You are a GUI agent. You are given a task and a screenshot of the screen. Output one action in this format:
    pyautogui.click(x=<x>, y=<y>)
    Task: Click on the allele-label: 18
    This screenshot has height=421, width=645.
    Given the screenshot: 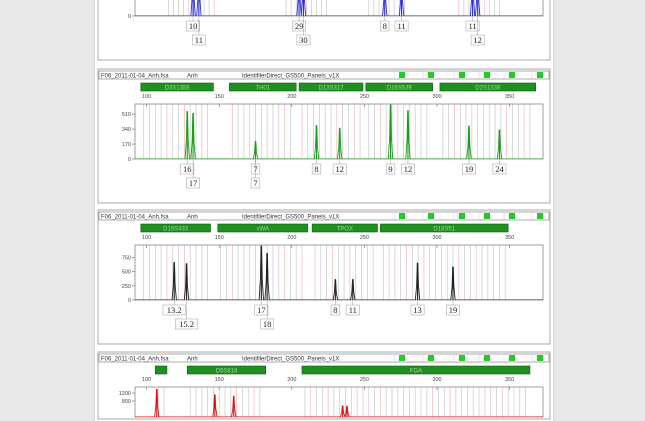 What is the action you would take?
    pyautogui.click(x=267, y=324)
    